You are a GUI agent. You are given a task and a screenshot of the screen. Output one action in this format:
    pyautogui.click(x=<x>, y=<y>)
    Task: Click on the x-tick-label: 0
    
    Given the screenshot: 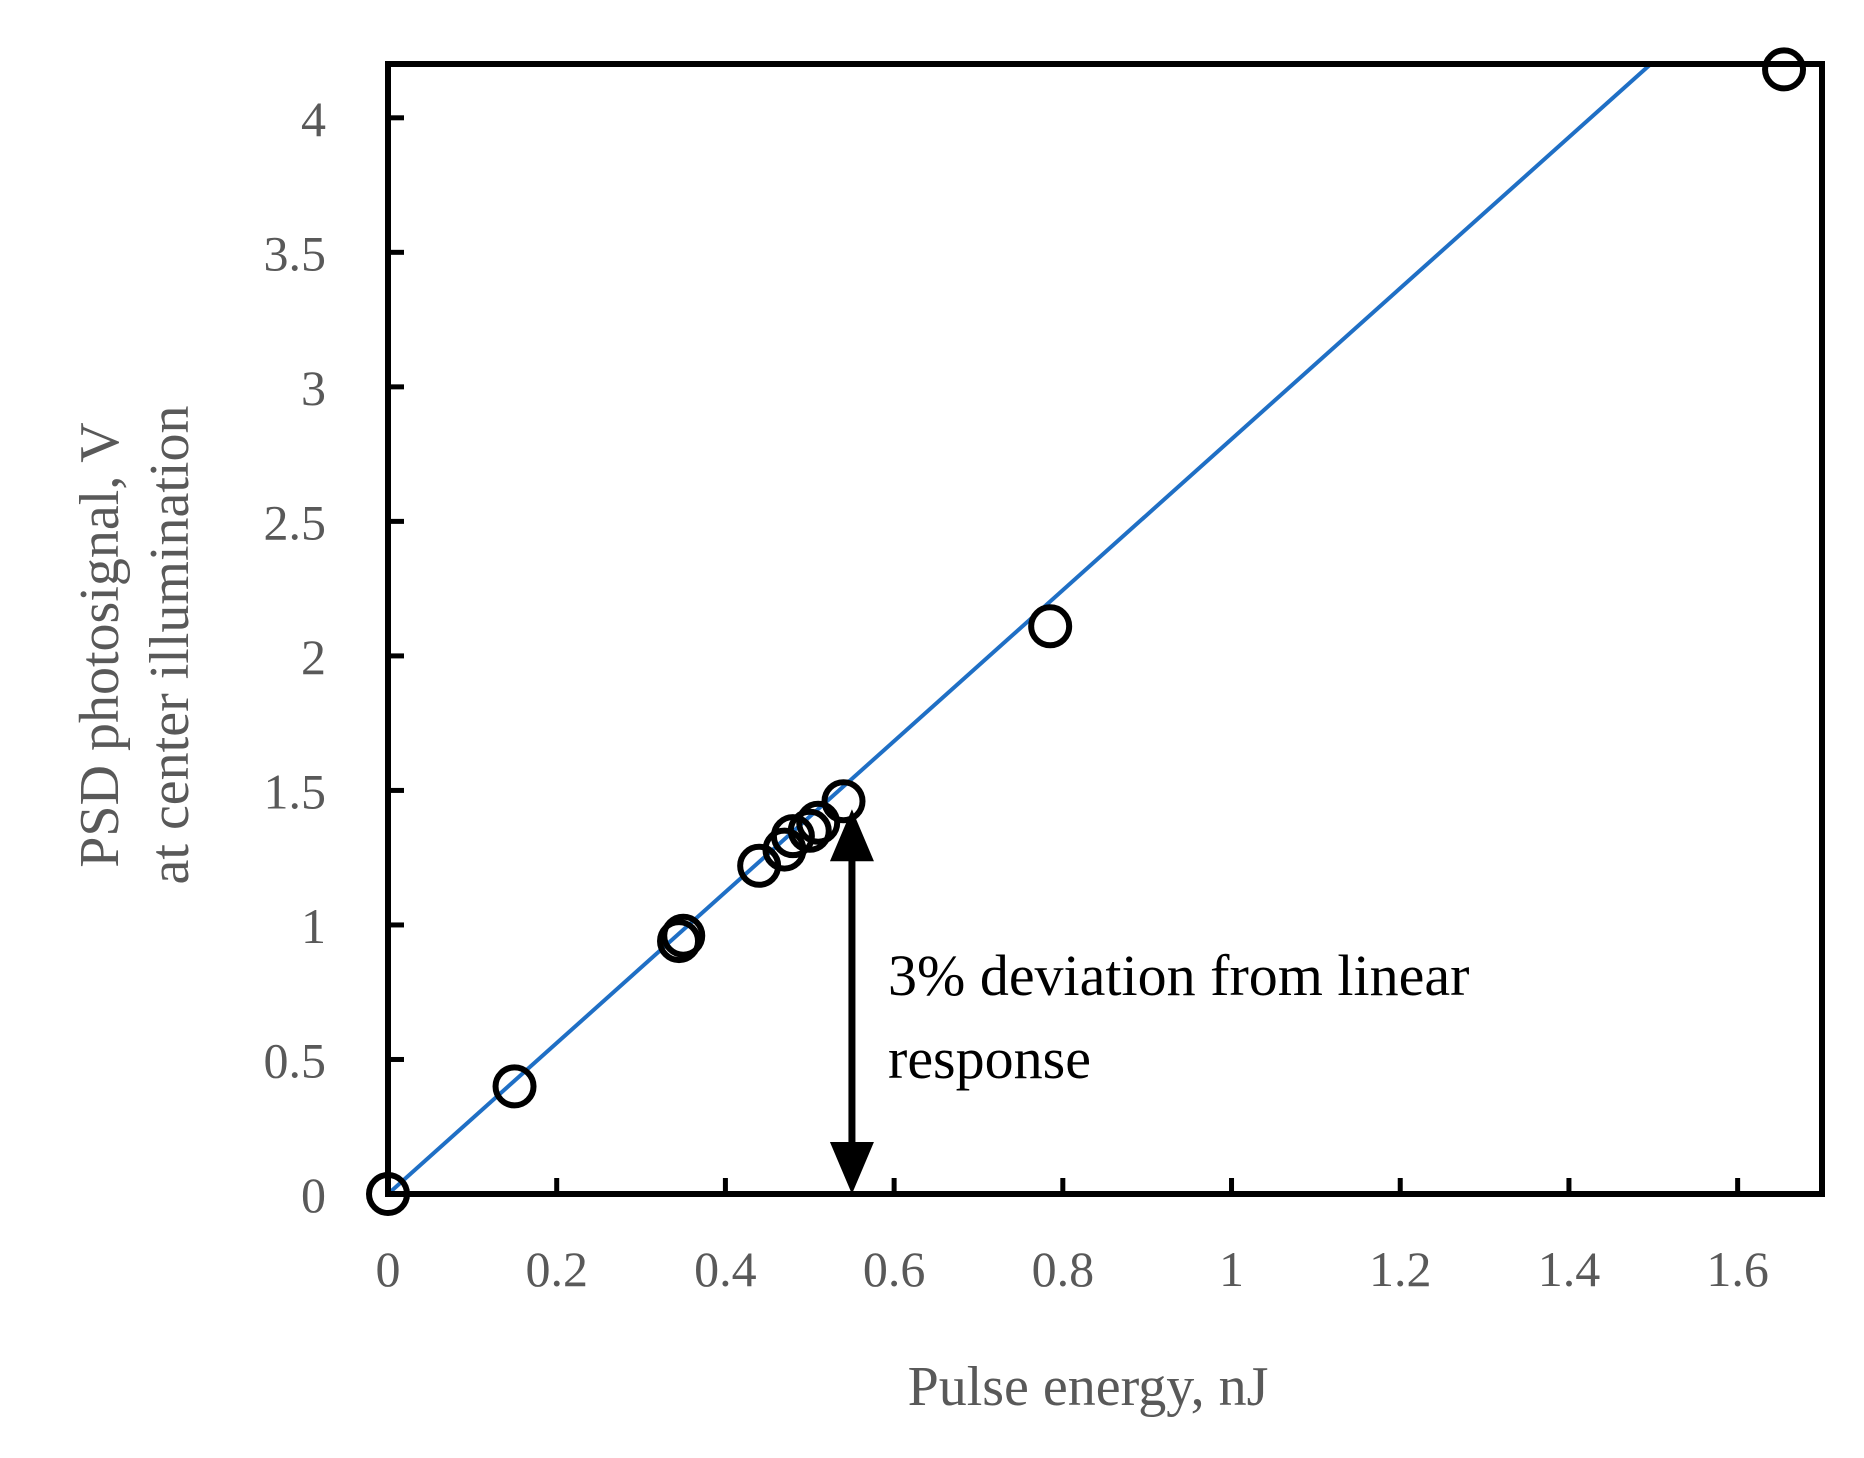 What is the action you would take?
    pyautogui.click(x=388, y=1269)
    